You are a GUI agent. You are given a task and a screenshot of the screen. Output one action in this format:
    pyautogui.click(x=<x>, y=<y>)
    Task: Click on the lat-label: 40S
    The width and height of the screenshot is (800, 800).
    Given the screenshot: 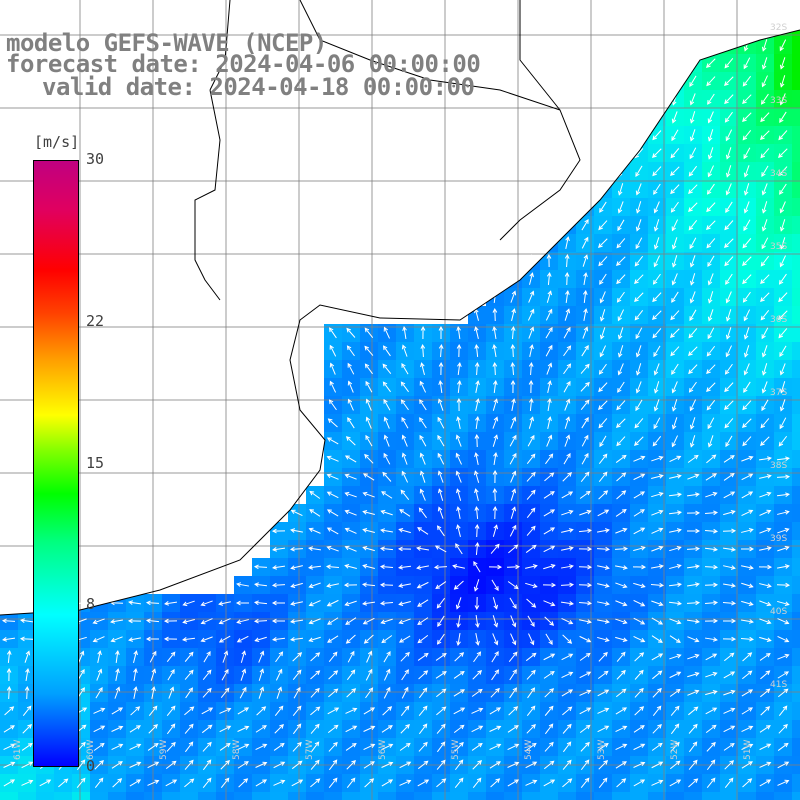 What is the action you would take?
    pyautogui.click(x=778, y=612)
    